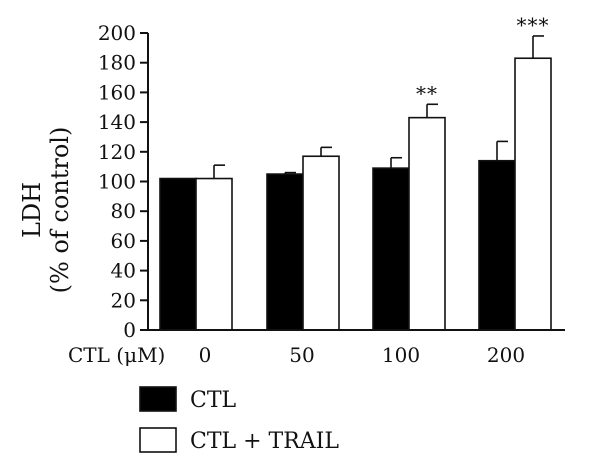 The image size is (600, 470). What do you see at coordinates (117, 33) in the screenshot?
I see `y-tick-label: 200` at bounding box center [117, 33].